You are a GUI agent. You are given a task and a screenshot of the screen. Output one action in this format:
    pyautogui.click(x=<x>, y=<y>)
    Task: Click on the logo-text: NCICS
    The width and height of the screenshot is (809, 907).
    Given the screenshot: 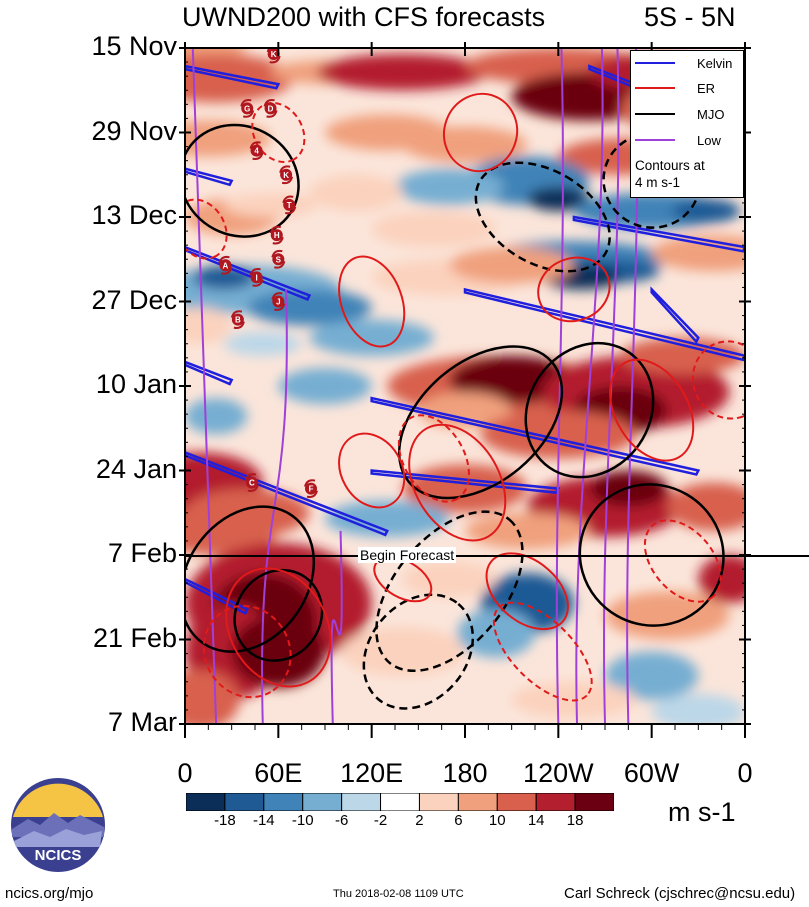 What is the action you would take?
    pyautogui.click(x=58, y=855)
    